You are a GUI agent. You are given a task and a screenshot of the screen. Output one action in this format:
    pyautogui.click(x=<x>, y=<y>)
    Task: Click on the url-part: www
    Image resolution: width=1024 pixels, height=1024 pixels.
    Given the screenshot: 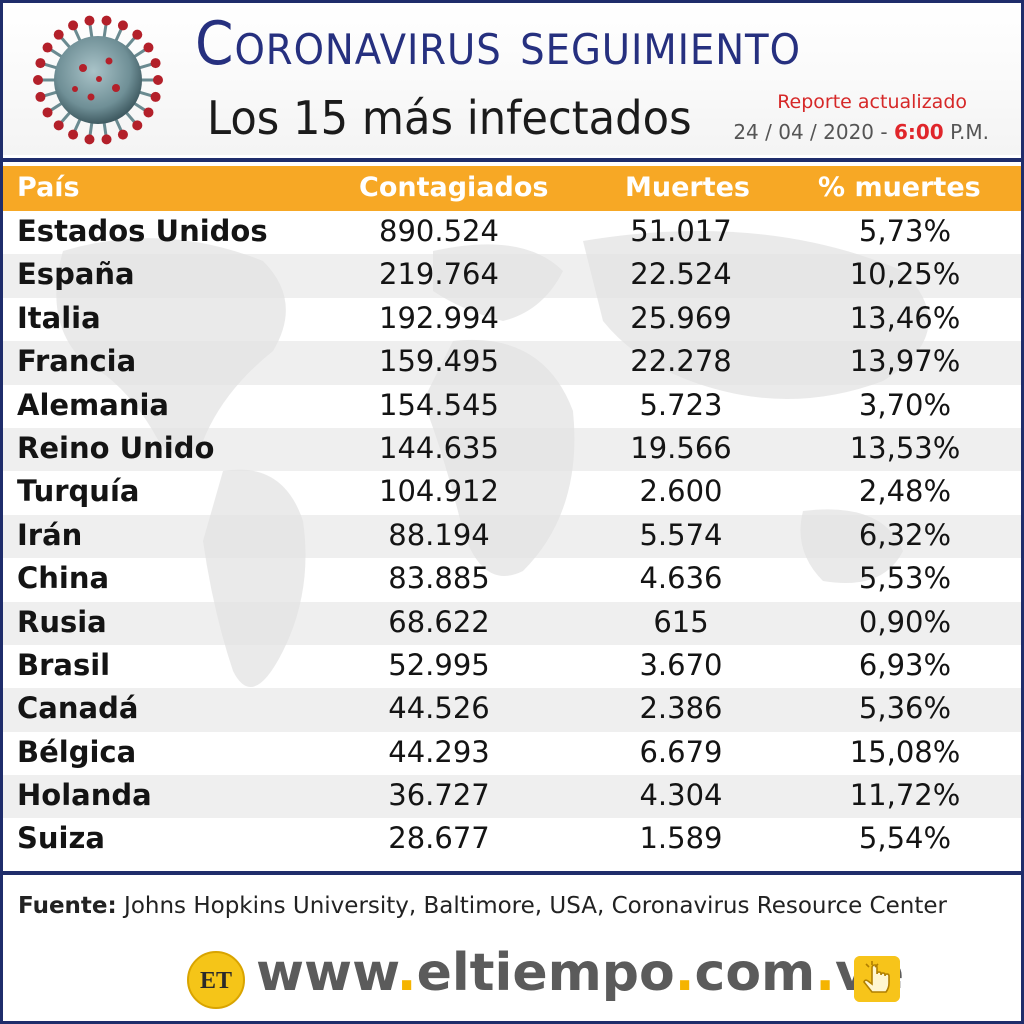 What is the action you would take?
    pyautogui.click(x=326, y=973)
    